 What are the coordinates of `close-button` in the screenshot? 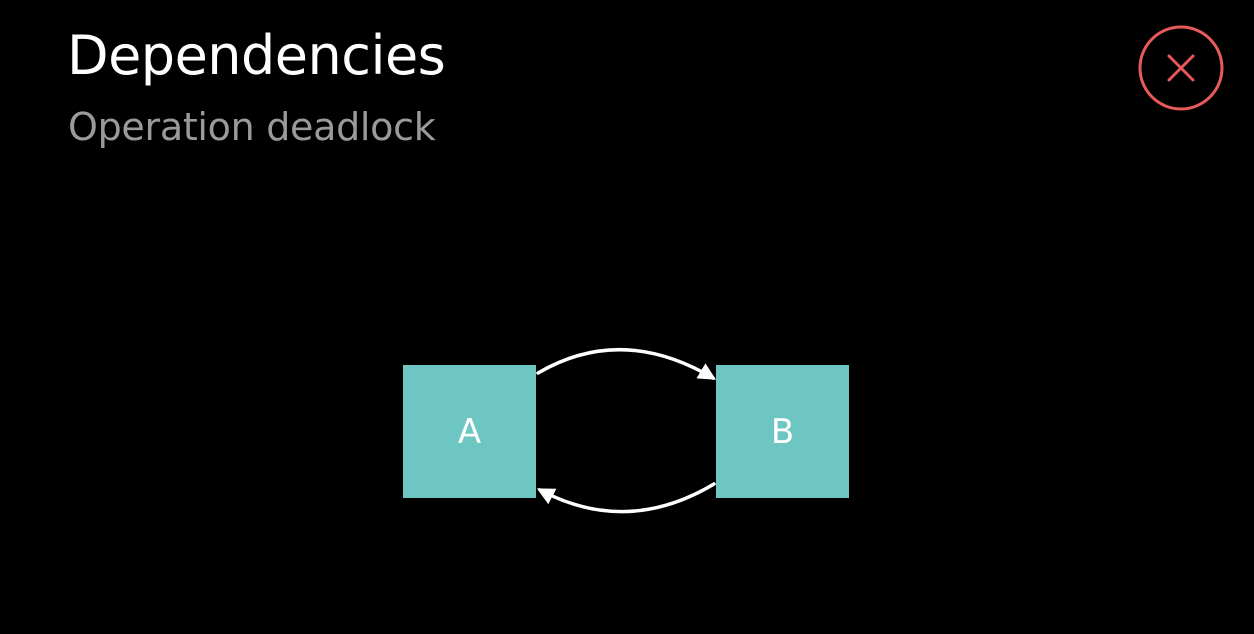 It's located at (1181, 68).